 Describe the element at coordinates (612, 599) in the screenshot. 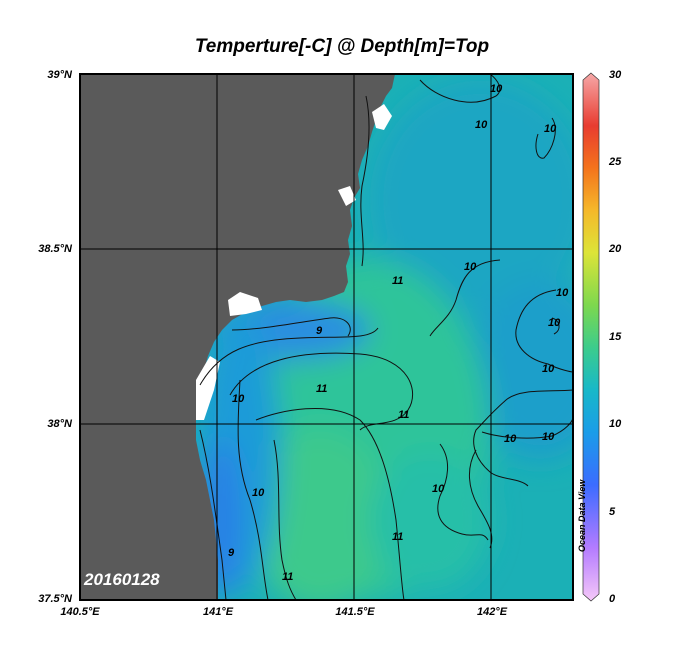

I see `colorbar-label-0: 0` at that location.